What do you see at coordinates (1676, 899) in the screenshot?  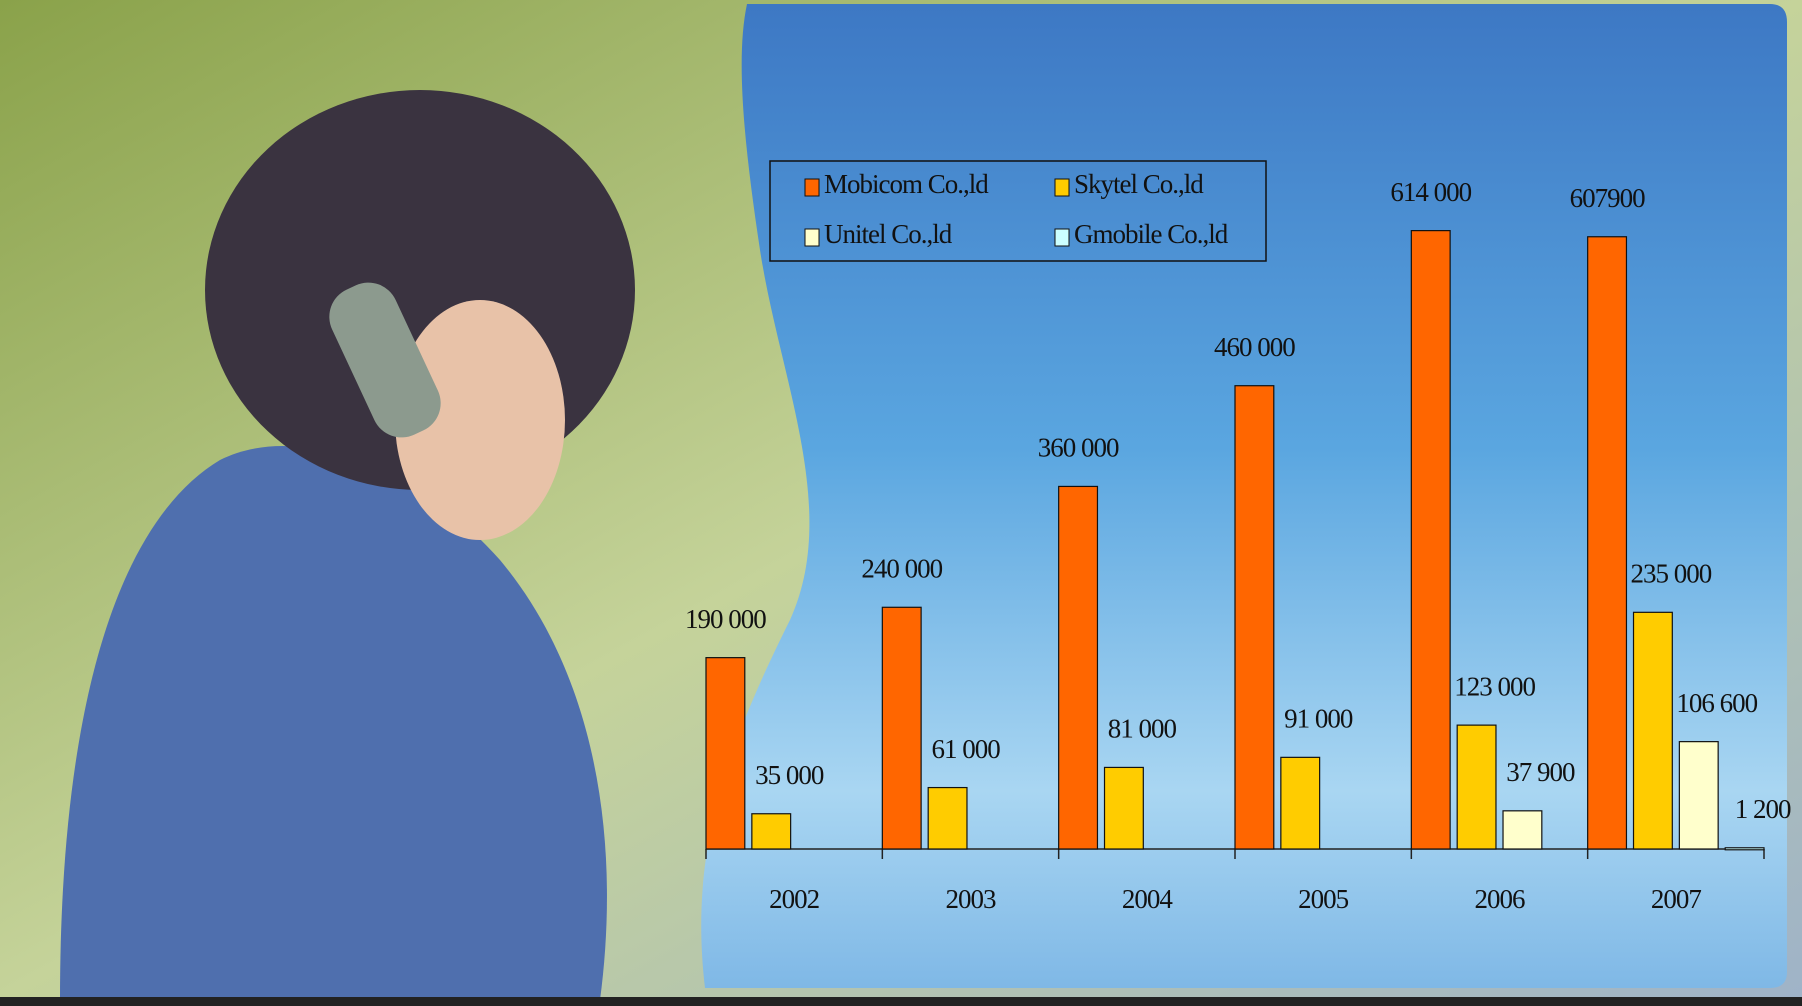 I see `x-tick-label: 2007` at bounding box center [1676, 899].